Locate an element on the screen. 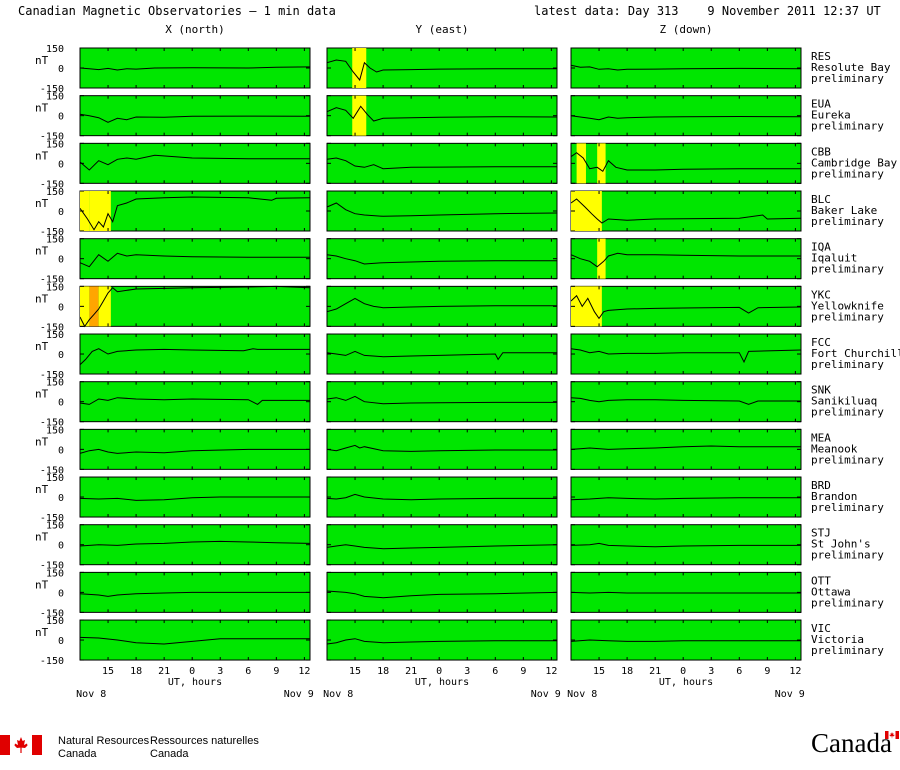 This screenshot has width=900, height=770. panel-res-y is located at coordinates (442, 68).